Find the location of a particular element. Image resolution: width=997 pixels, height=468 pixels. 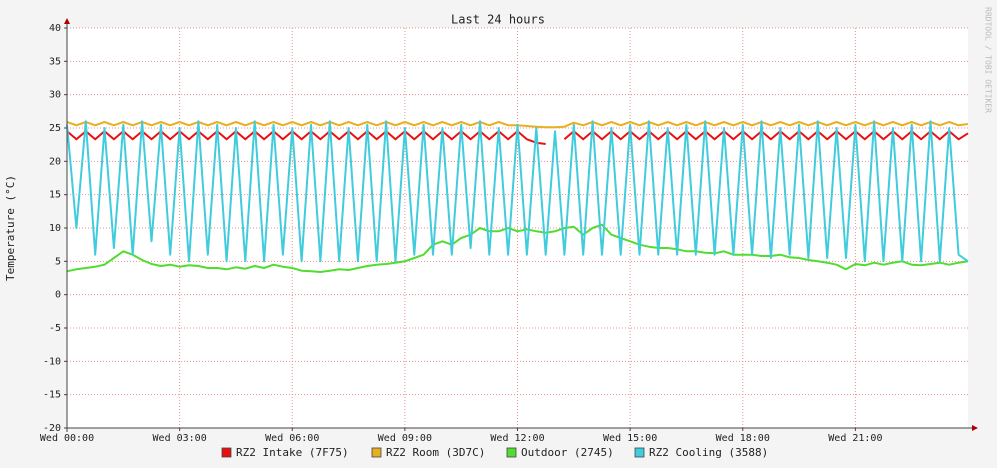

y-tick-label: 25 is located at coordinates (55, 128).